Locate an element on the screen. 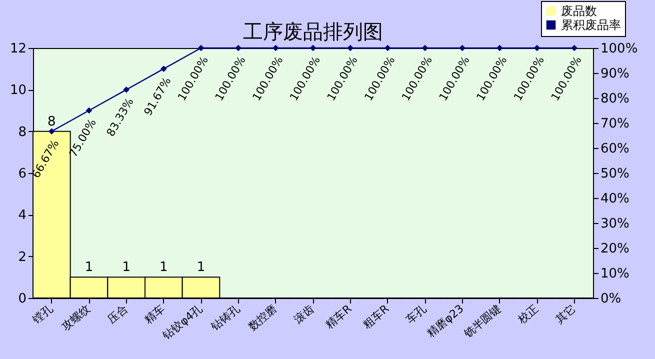  y2-tick-label: 60% is located at coordinates (615, 149).